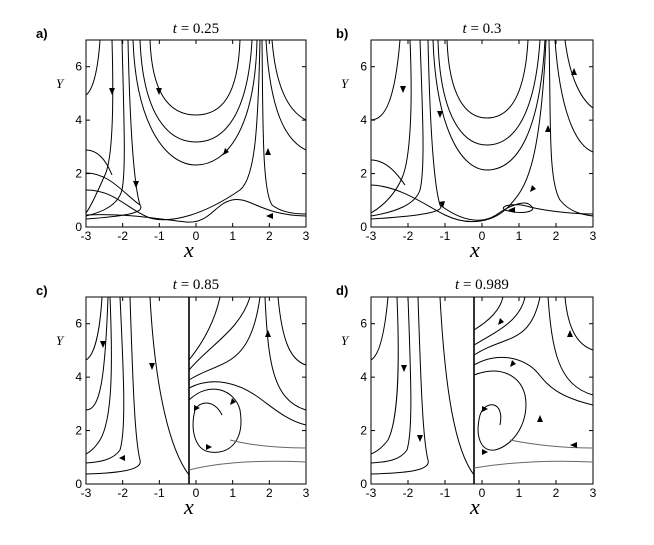 This screenshot has height=545, width=654. I want to click on panel-title: t = 0.3, so click(482, 29).